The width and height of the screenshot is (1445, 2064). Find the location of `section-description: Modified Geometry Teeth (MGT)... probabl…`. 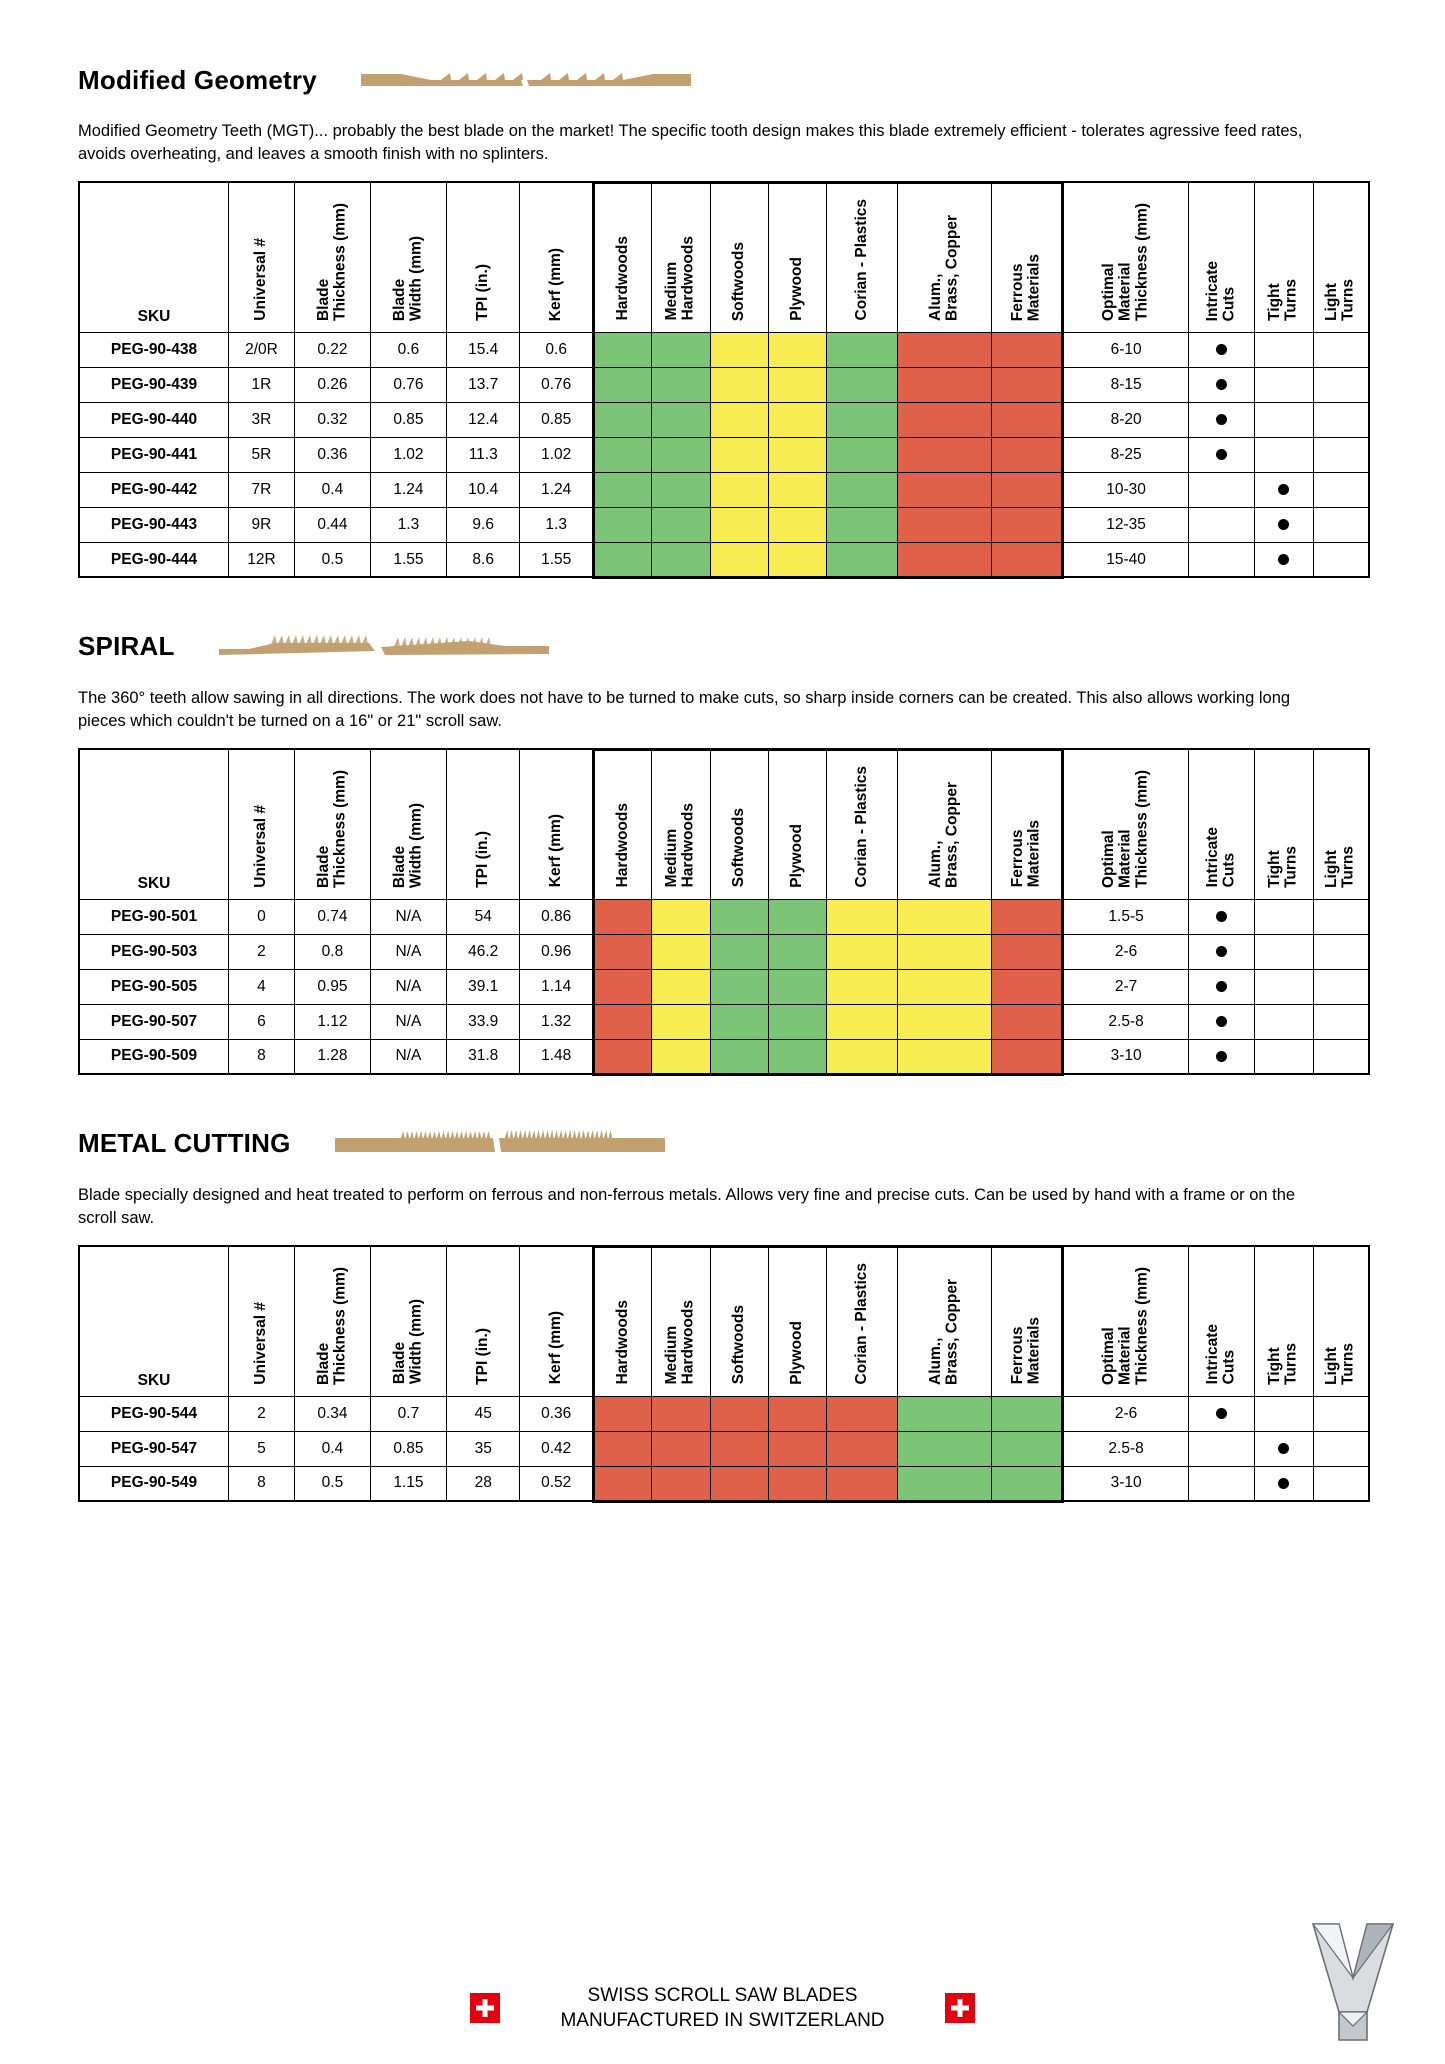

section-description: Modified Geometry Teeth (MGT)... probabl… is located at coordinates (690, 143).